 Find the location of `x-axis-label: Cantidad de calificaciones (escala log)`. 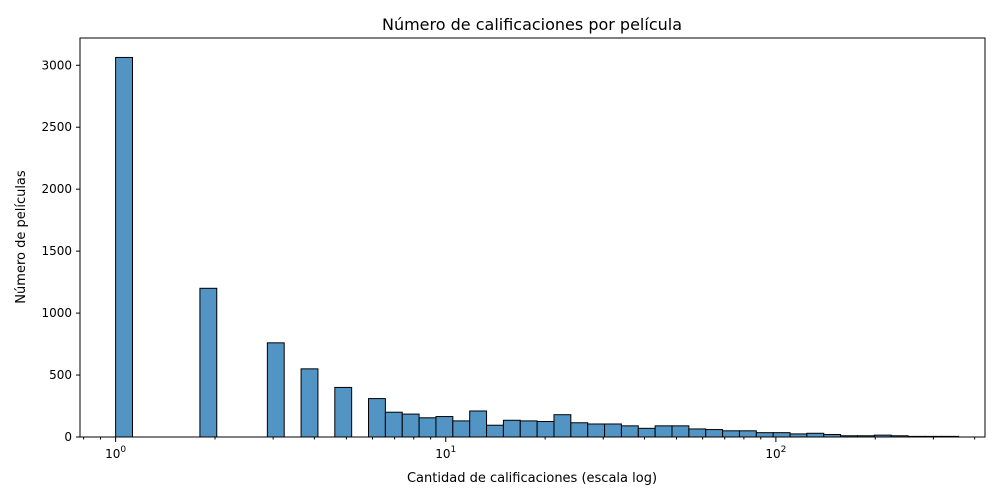

x-axis-label: Cantidad de calificaciones (escala log) is located at coordinates (532, 478).